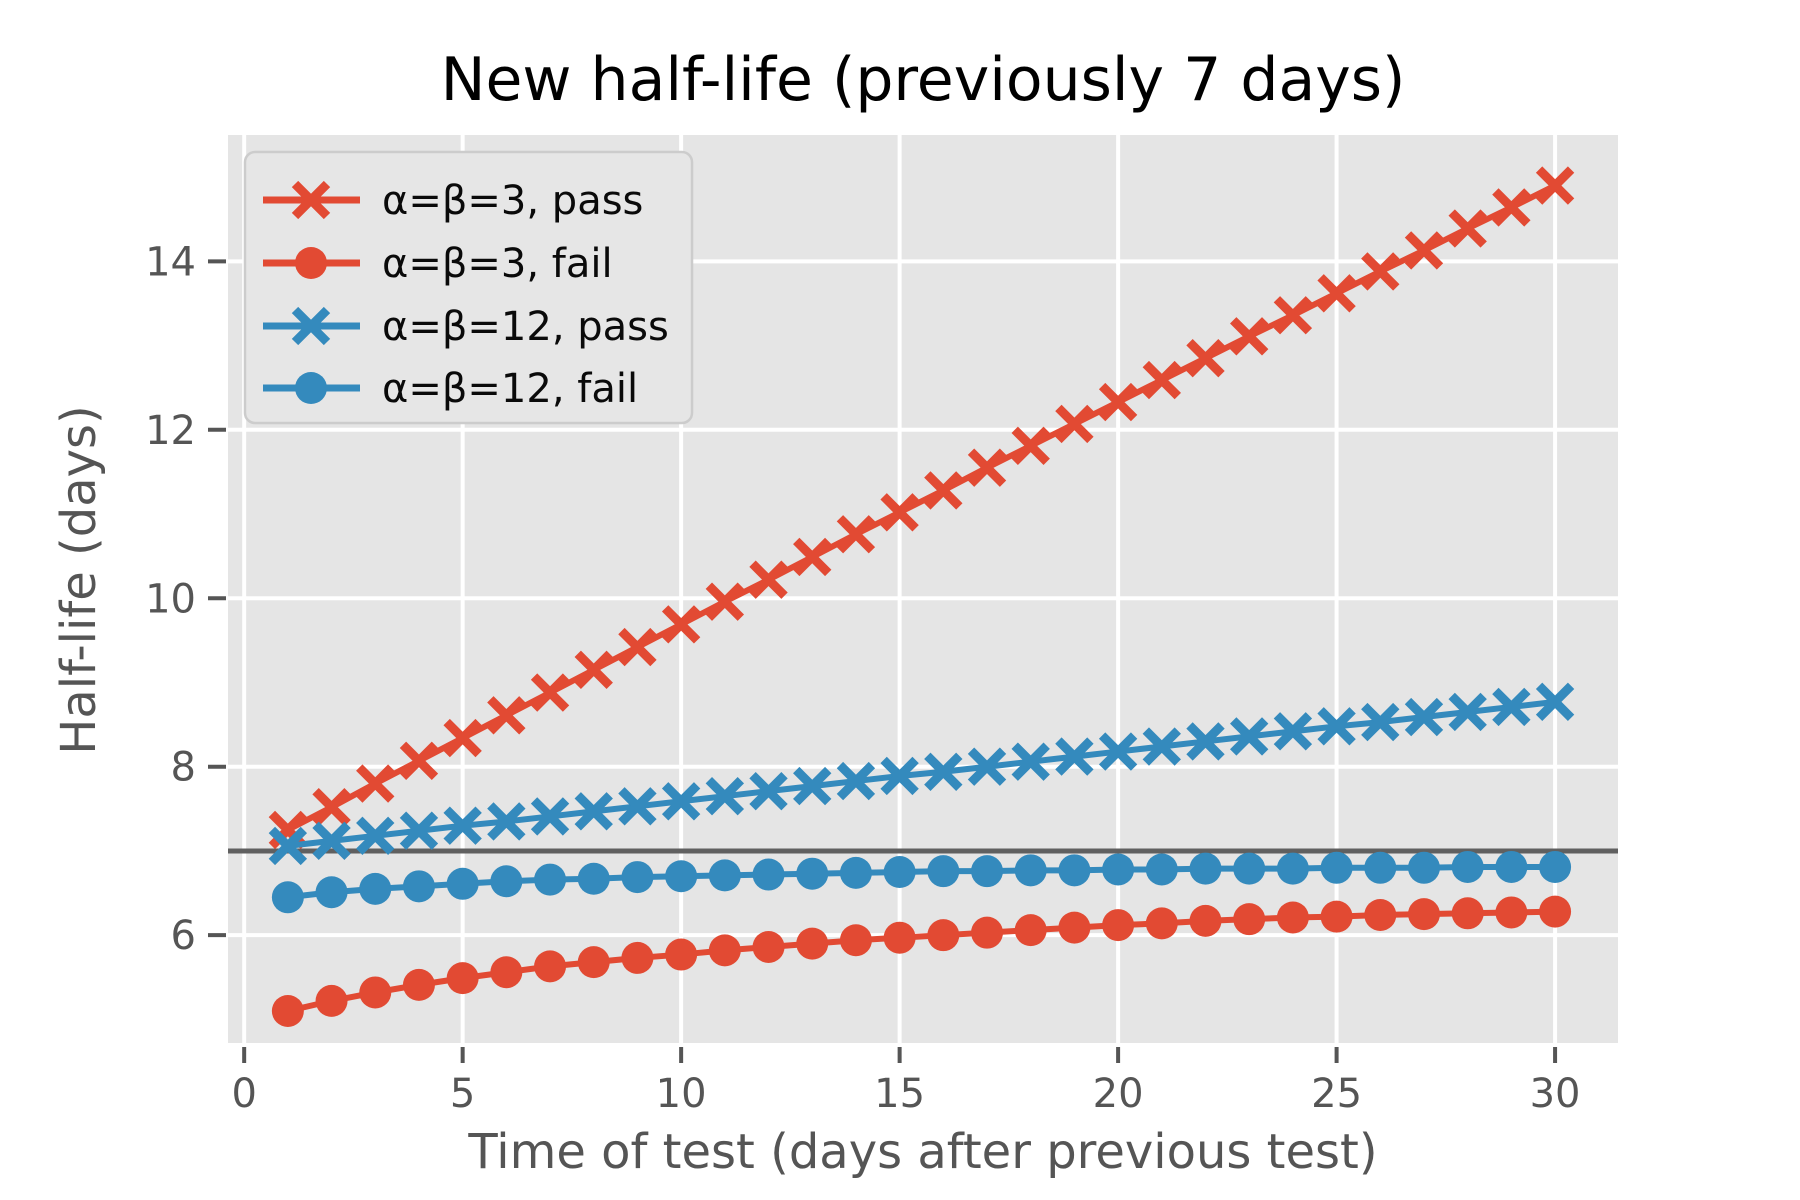  I want to click on legend-entry-label: α=β=3, fail, so click(497, 264).